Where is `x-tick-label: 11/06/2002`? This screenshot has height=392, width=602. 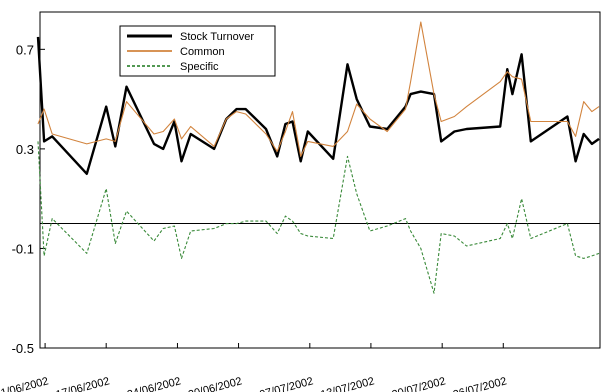
x-tick-label: 11/06/2002 is located at coordinates (25, 383).